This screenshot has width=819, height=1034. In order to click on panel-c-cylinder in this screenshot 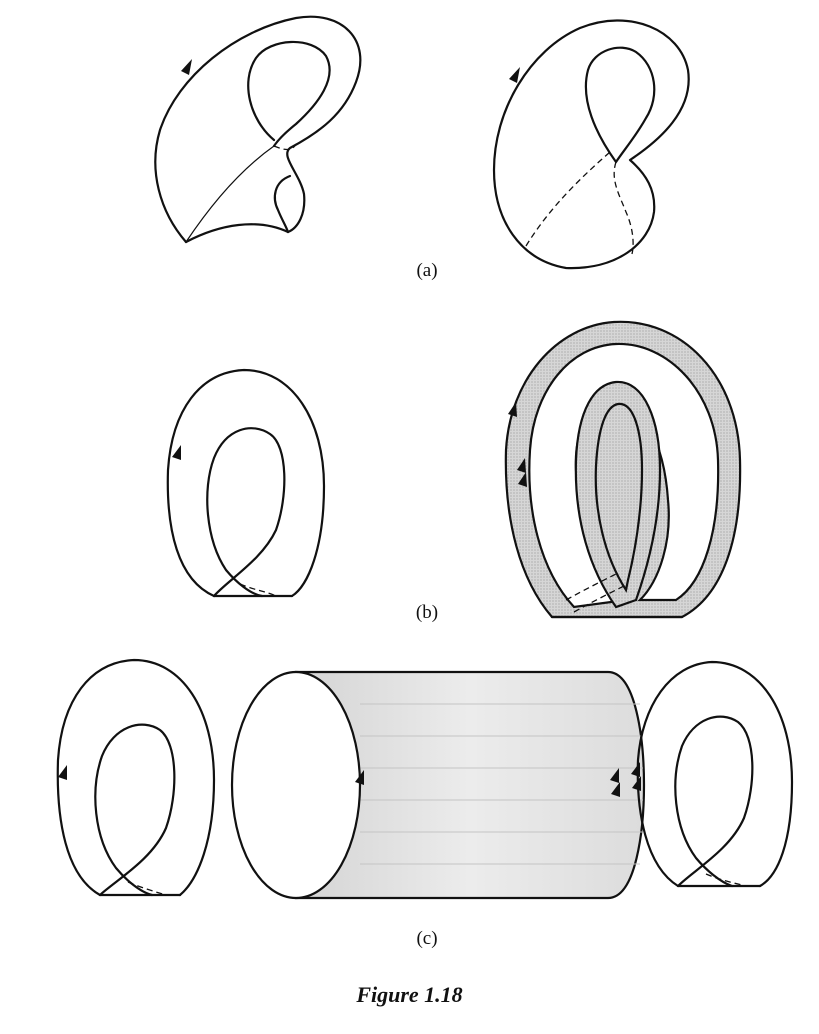, I will do `click(438, 785)`.